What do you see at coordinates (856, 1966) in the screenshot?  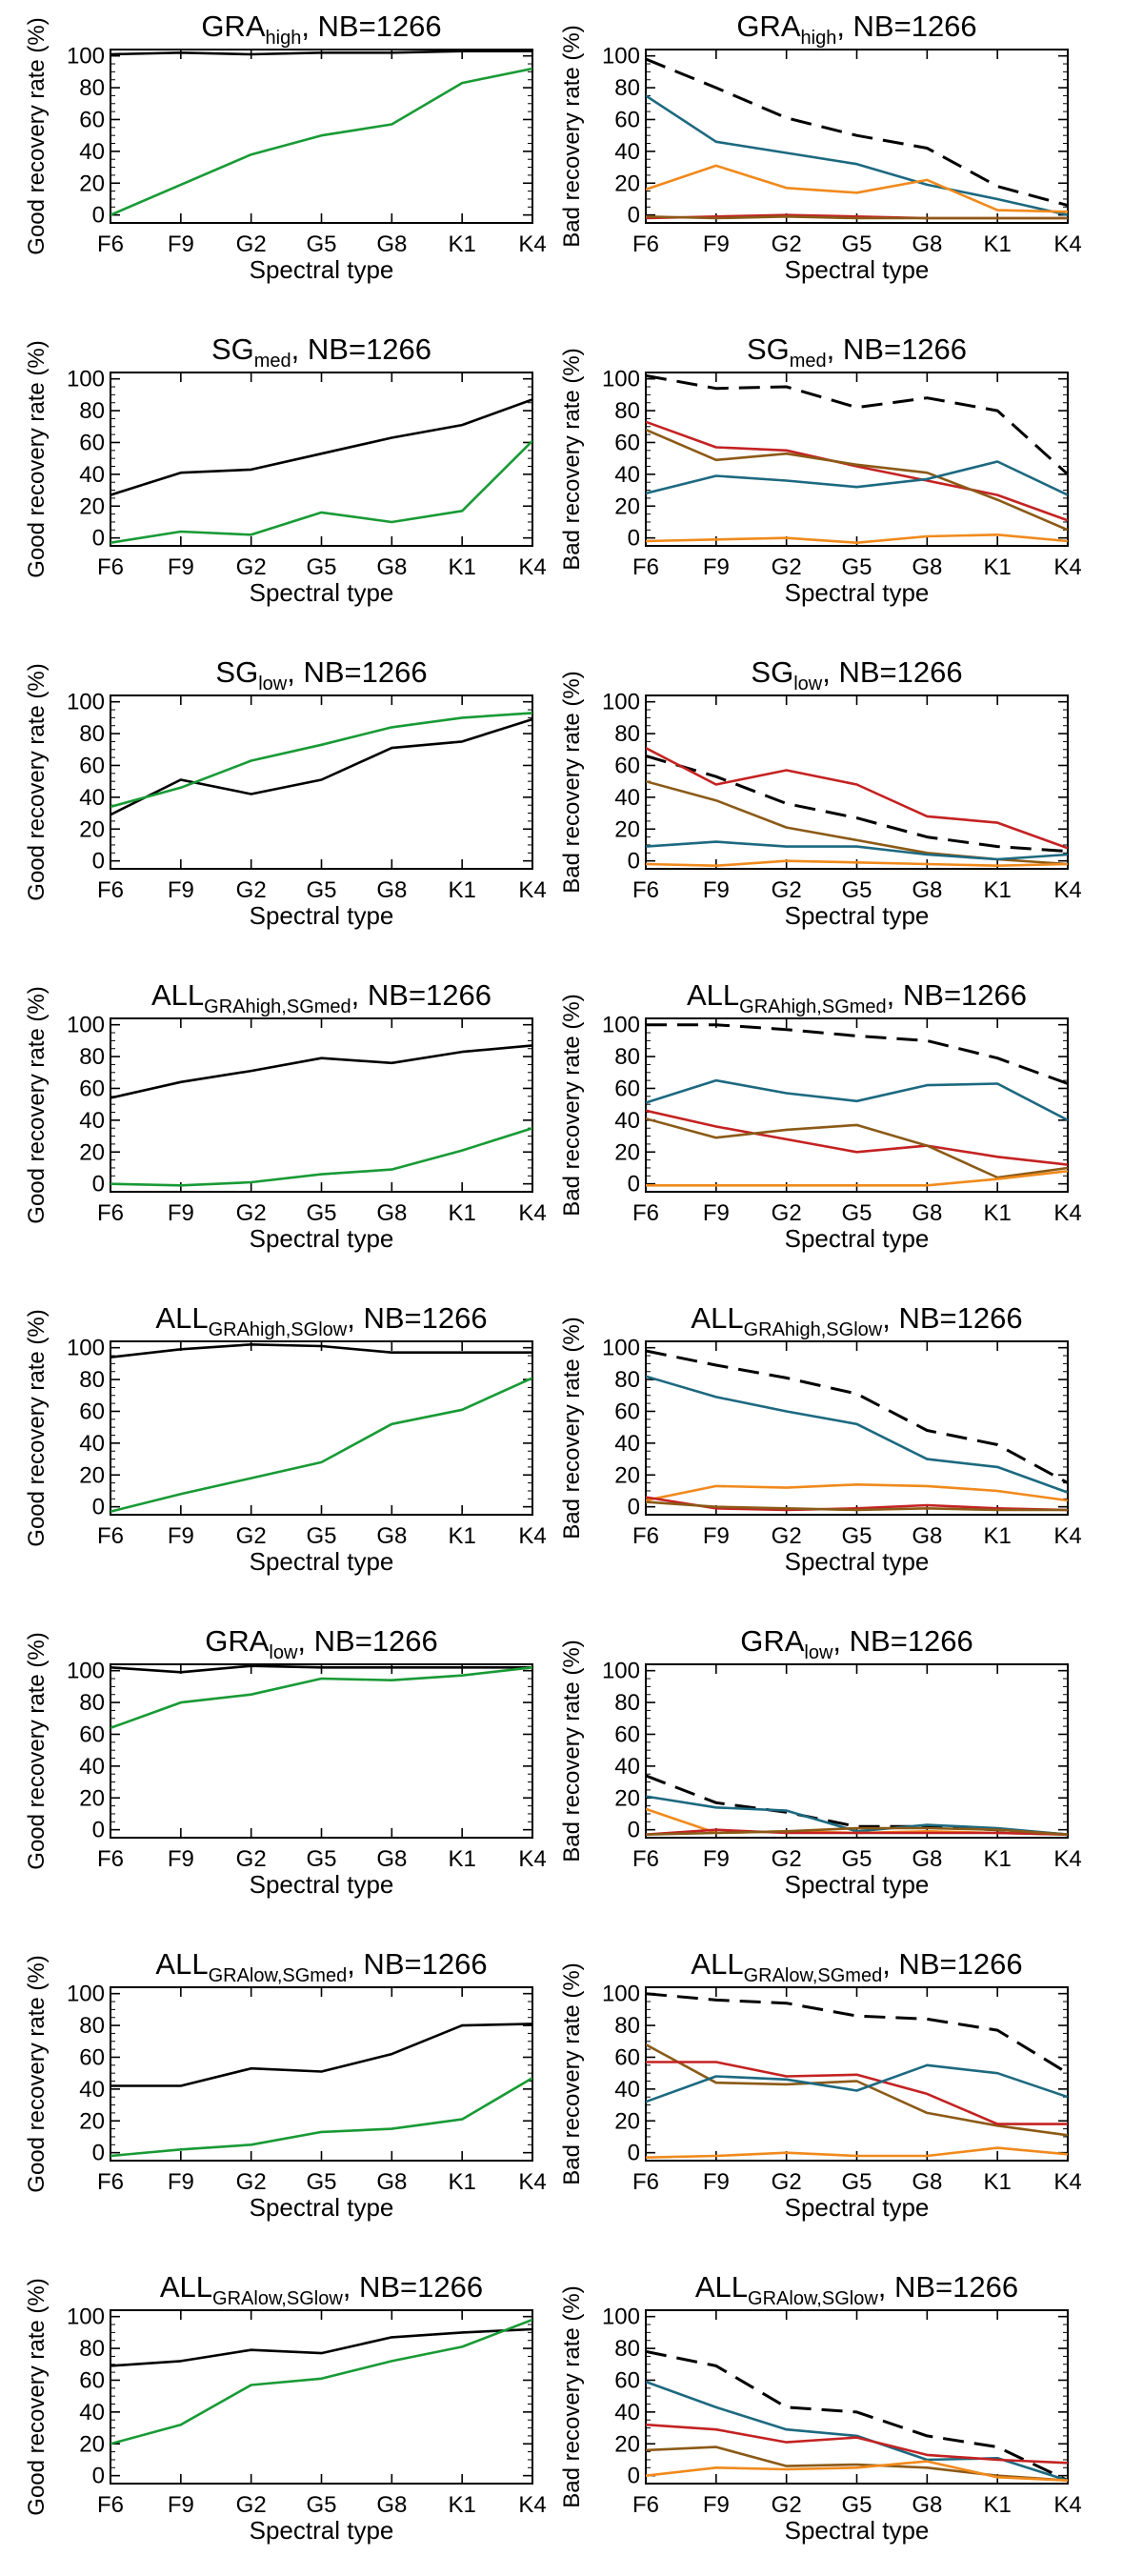 I see `chart-title: ALLGRAlow,SGmed, NB=1266` at bounding box center [856, 1966].